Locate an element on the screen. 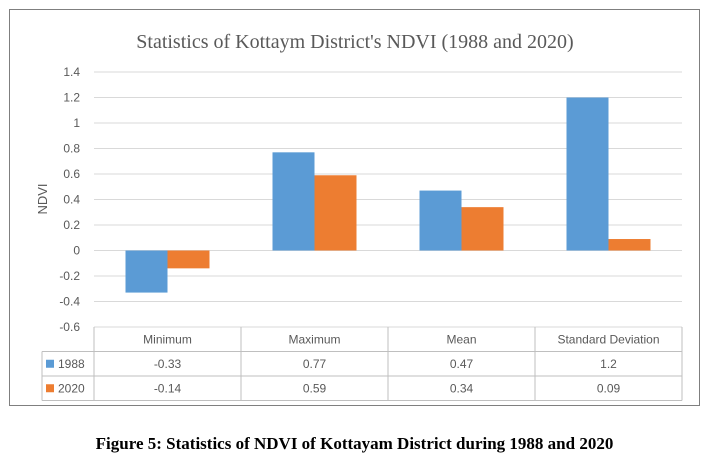  y-axis-label: NDVI is located at coordinates (42, 198).